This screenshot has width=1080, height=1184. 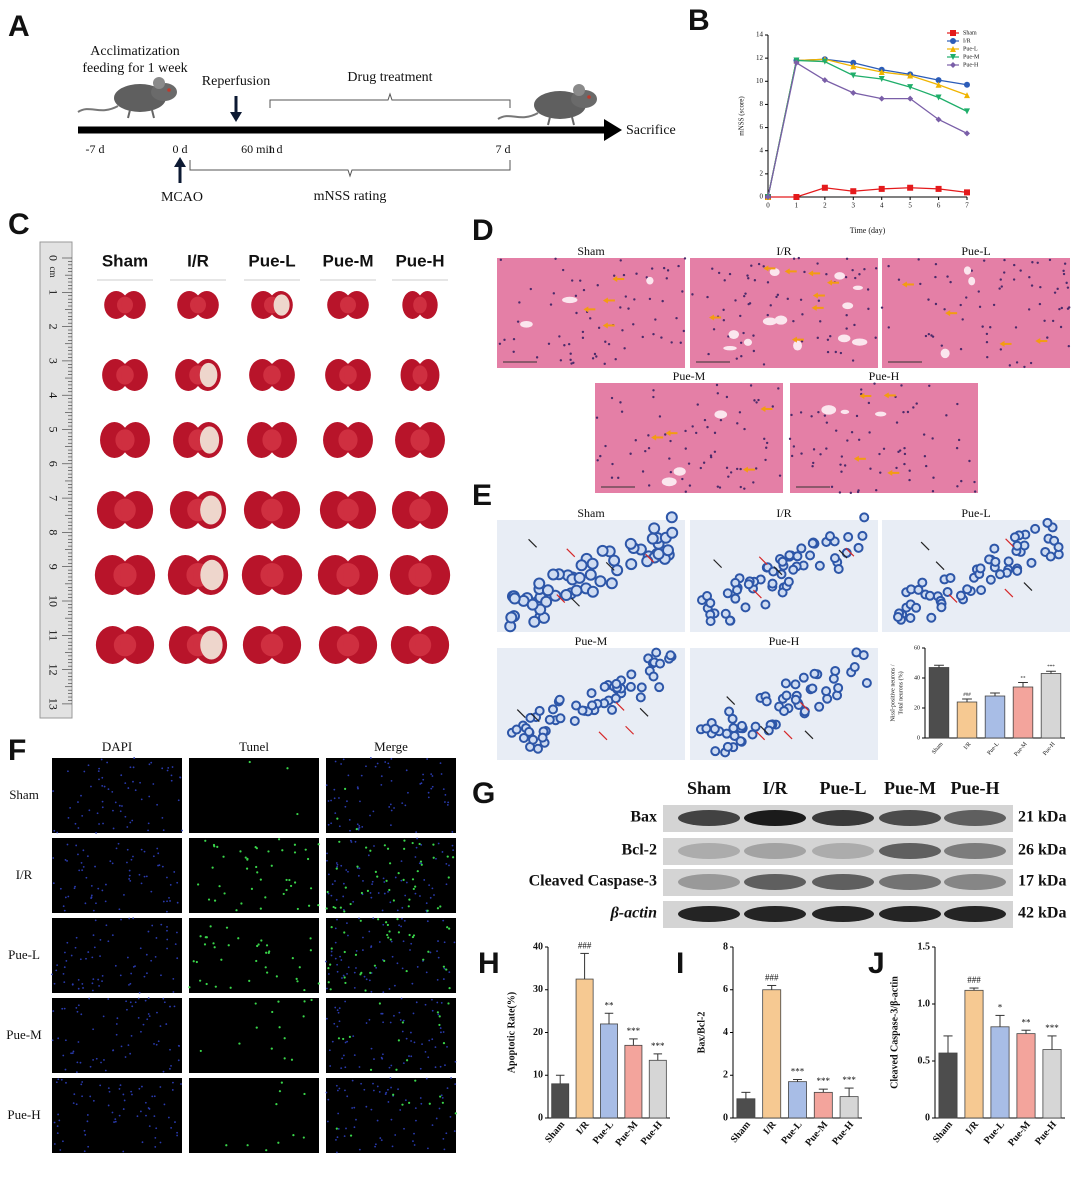 I want to click on fluorescence-image, so click(x=391, y=795).